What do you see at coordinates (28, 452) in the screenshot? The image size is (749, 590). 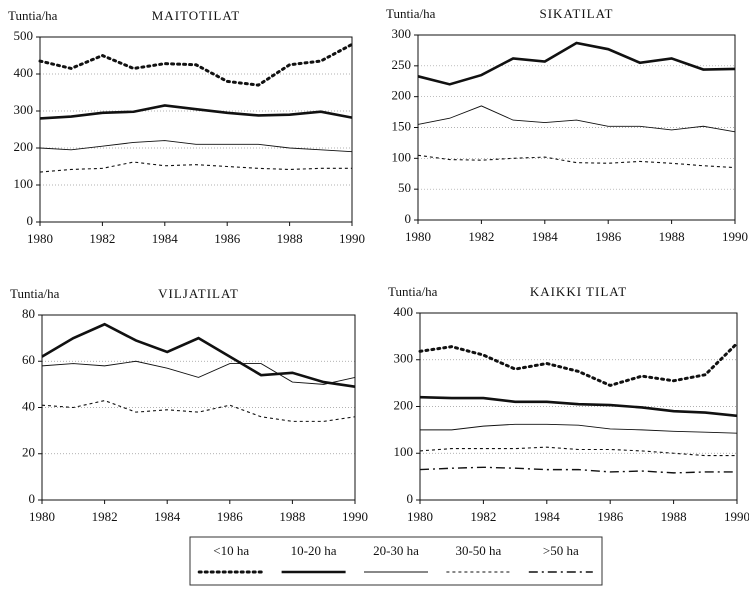 I see `y-tick-label: 20` at bounding box center [28, 452].